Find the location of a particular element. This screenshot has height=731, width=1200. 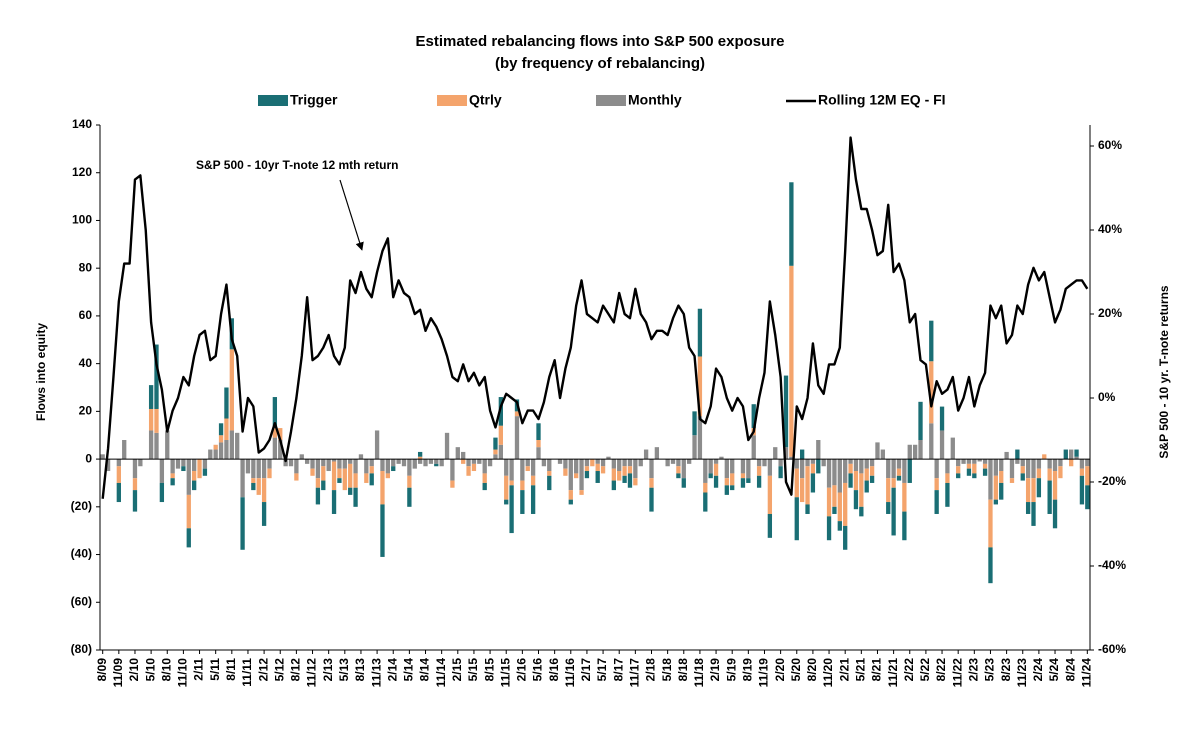

x-tick-label: 5/20 is located at coordinates (796, 670).